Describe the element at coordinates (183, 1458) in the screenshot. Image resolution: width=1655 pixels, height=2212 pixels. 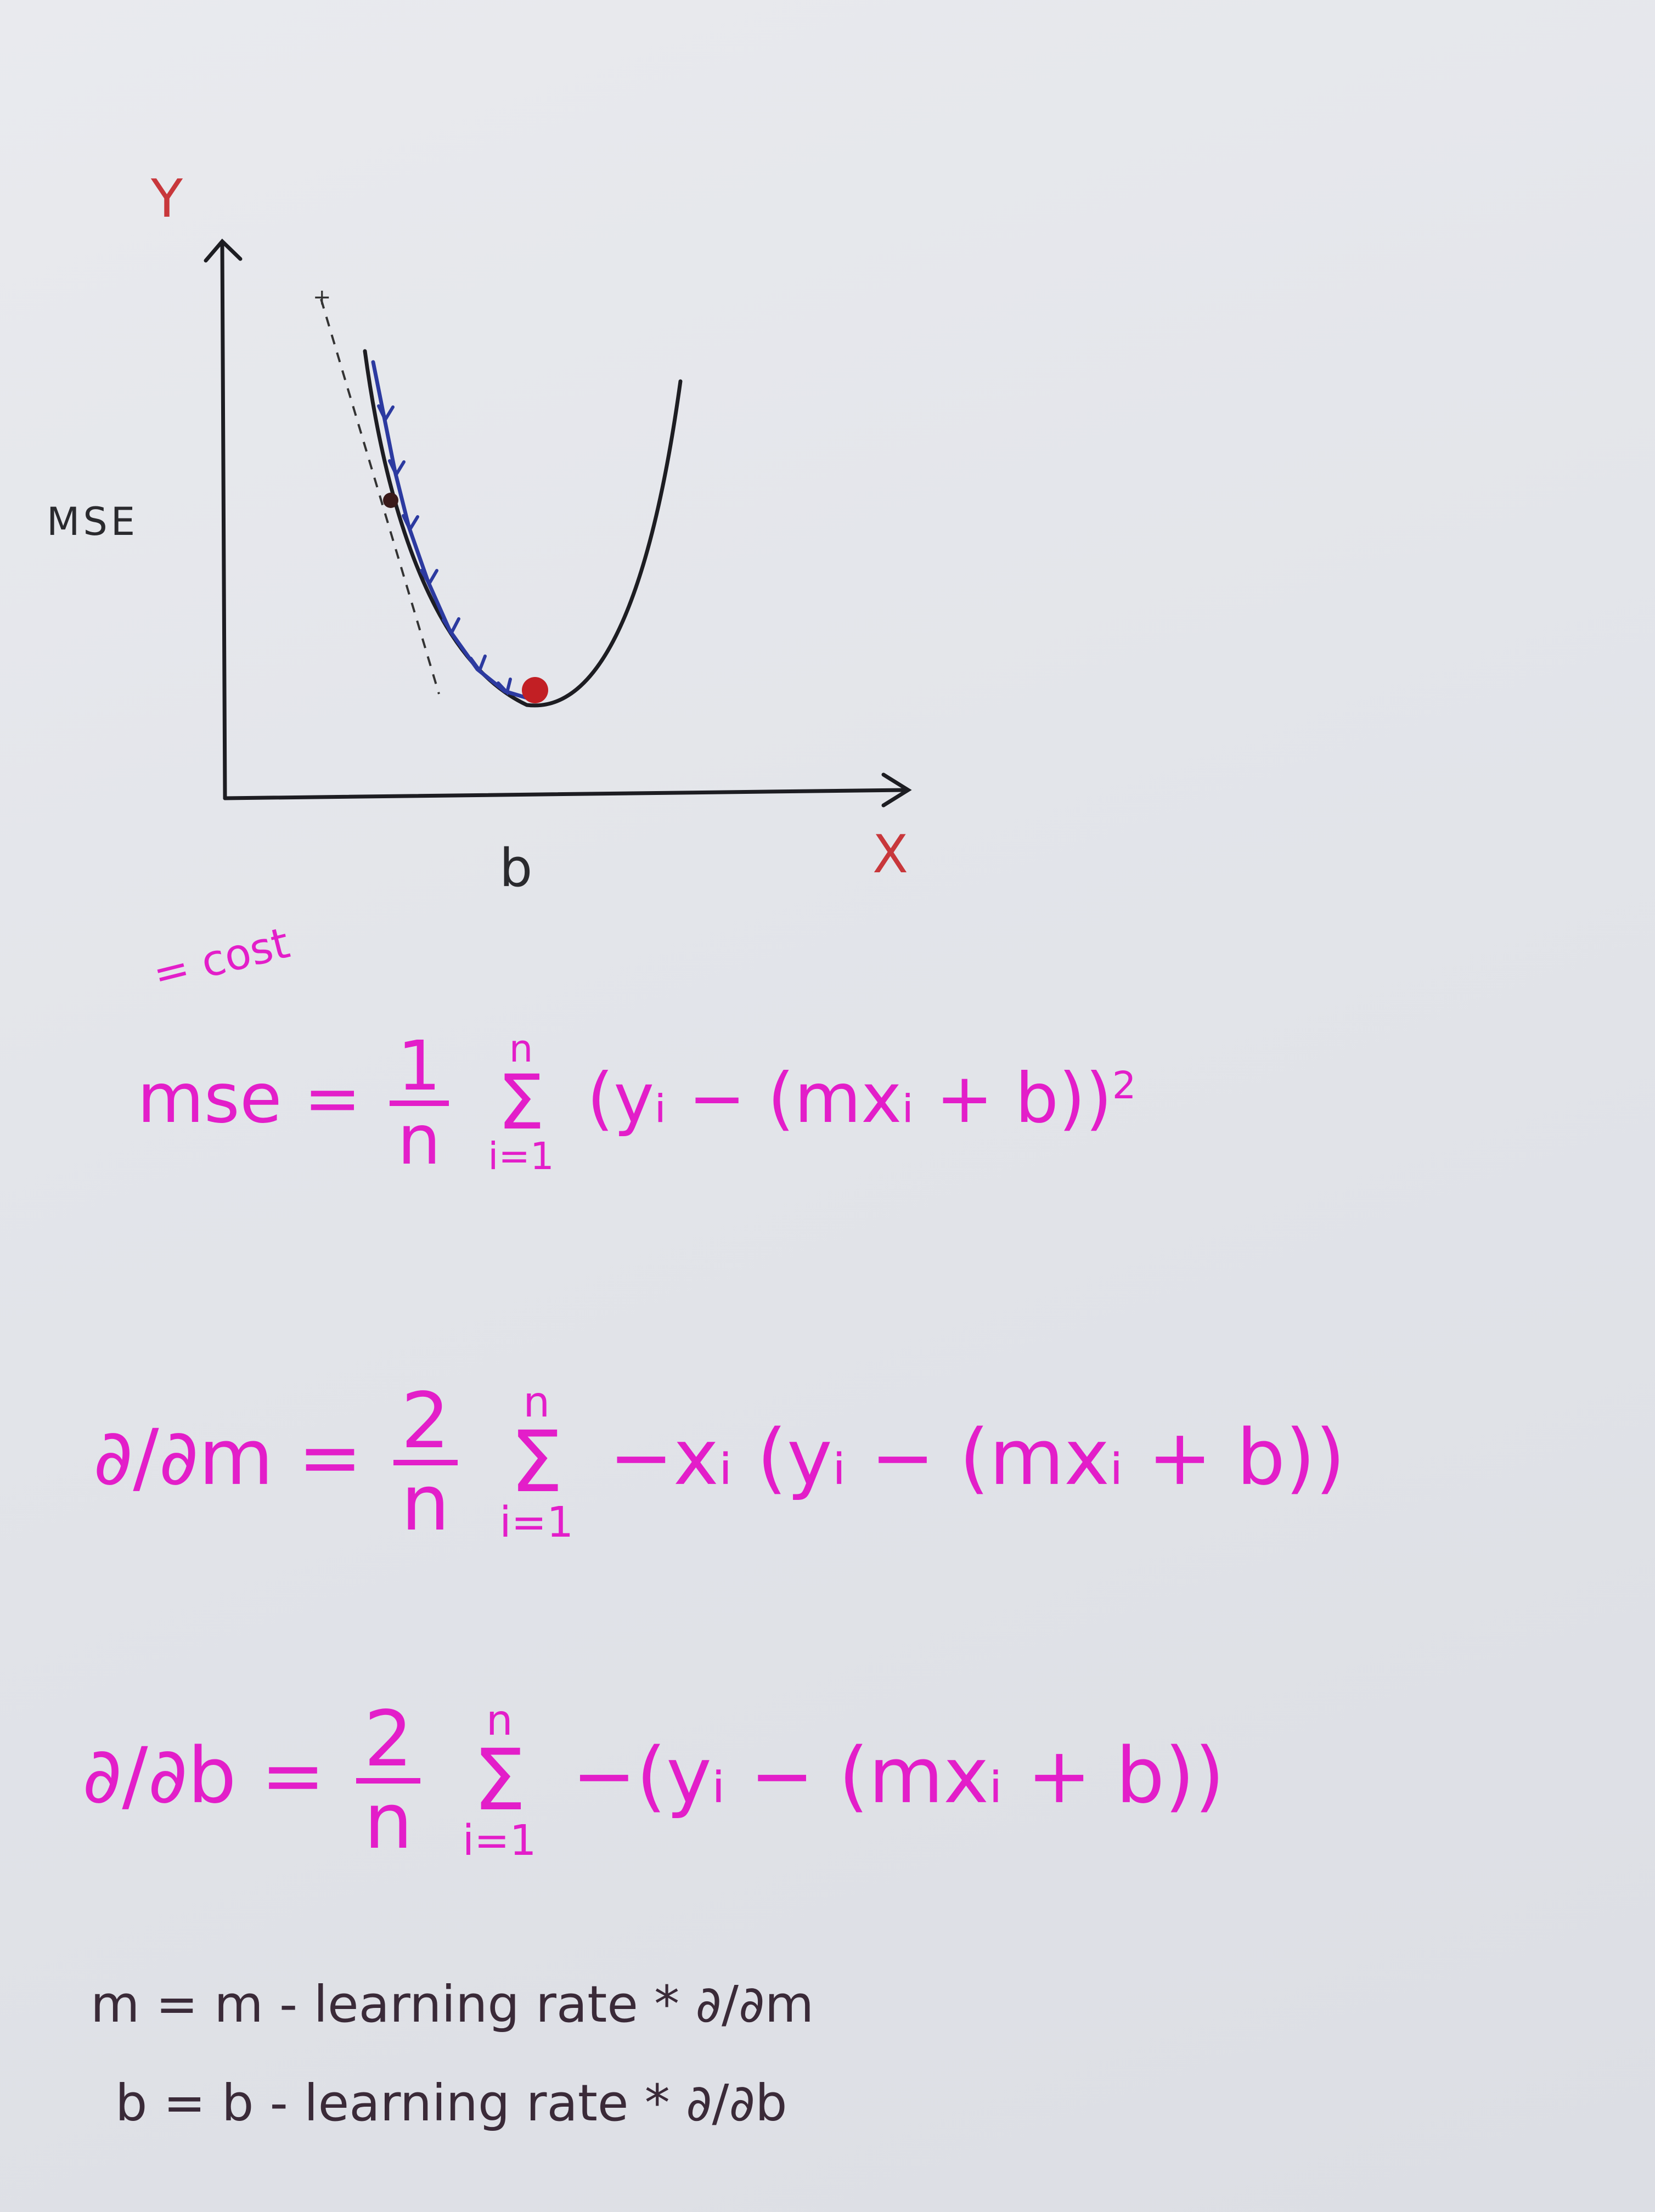
I see `dm-lhs: ∂/∂m` at that location.